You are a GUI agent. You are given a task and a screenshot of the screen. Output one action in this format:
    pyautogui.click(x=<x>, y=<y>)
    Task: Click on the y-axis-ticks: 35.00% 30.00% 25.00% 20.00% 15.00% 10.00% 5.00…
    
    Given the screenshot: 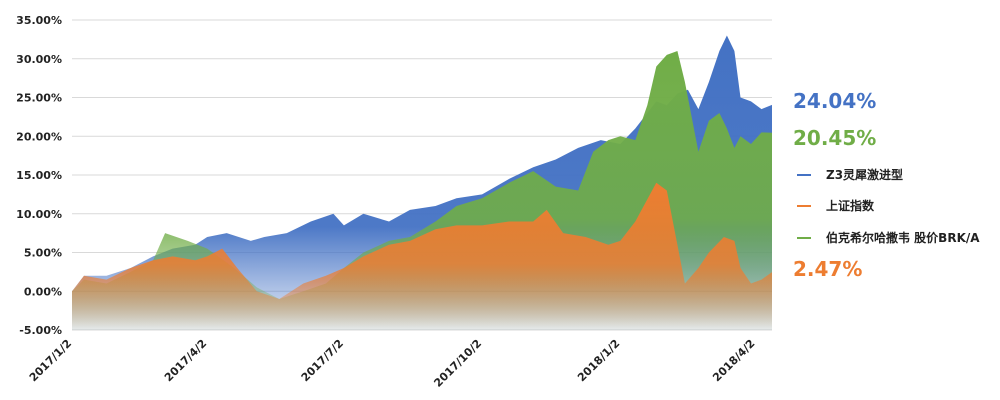 What is the action you would take?
    pyautogui.click(x=39, y=175)
    